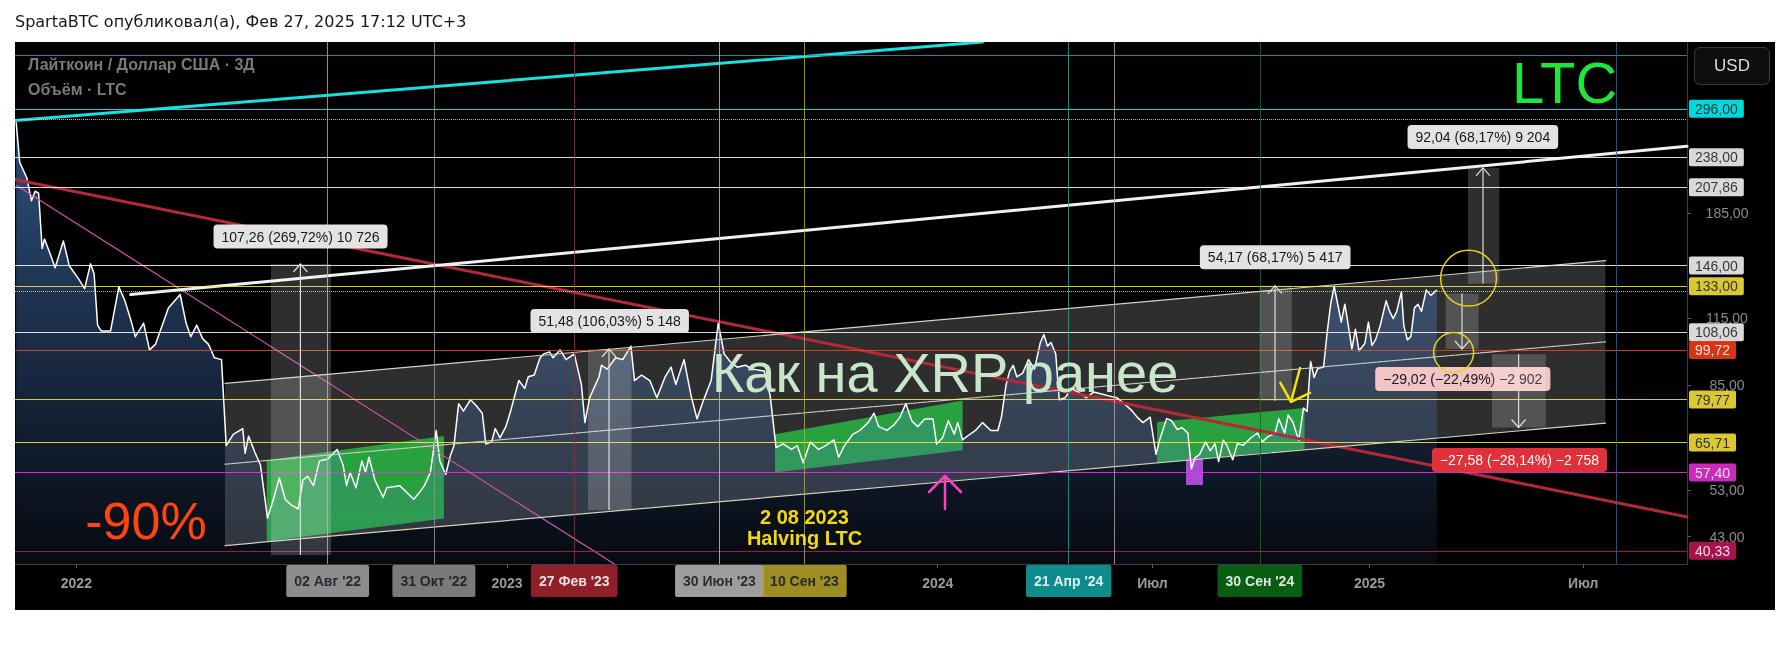  What do you see at coordinates (507, 583) in the screenshot?
I see `x-tick-label: 2023` at bounding box center [507, 583].